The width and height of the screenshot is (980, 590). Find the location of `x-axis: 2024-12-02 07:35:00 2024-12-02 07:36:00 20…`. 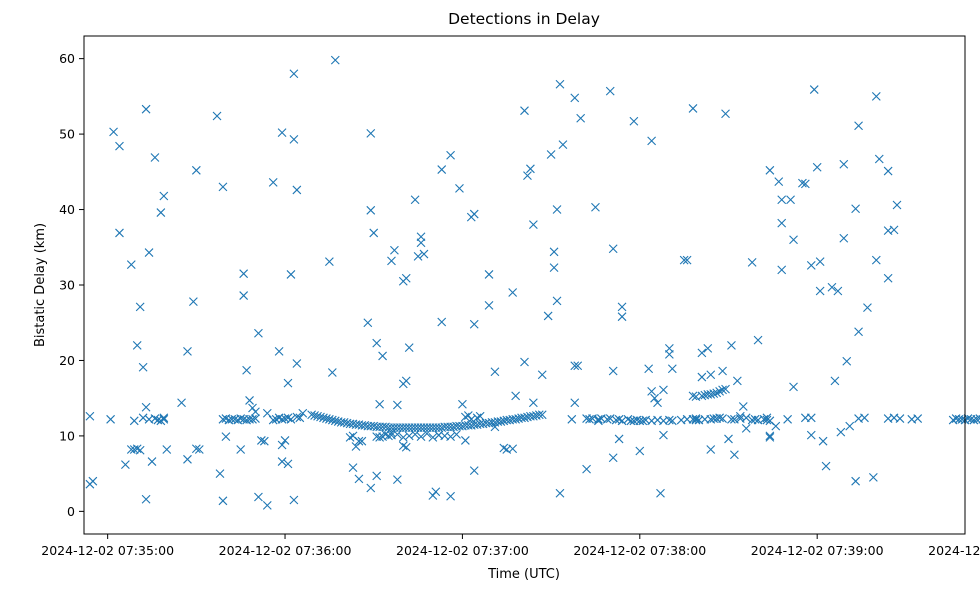

x-axis: 2024-12-02 07:35:00 2024-12-02 07:36:00 20… is located at coordinates (510, 546).